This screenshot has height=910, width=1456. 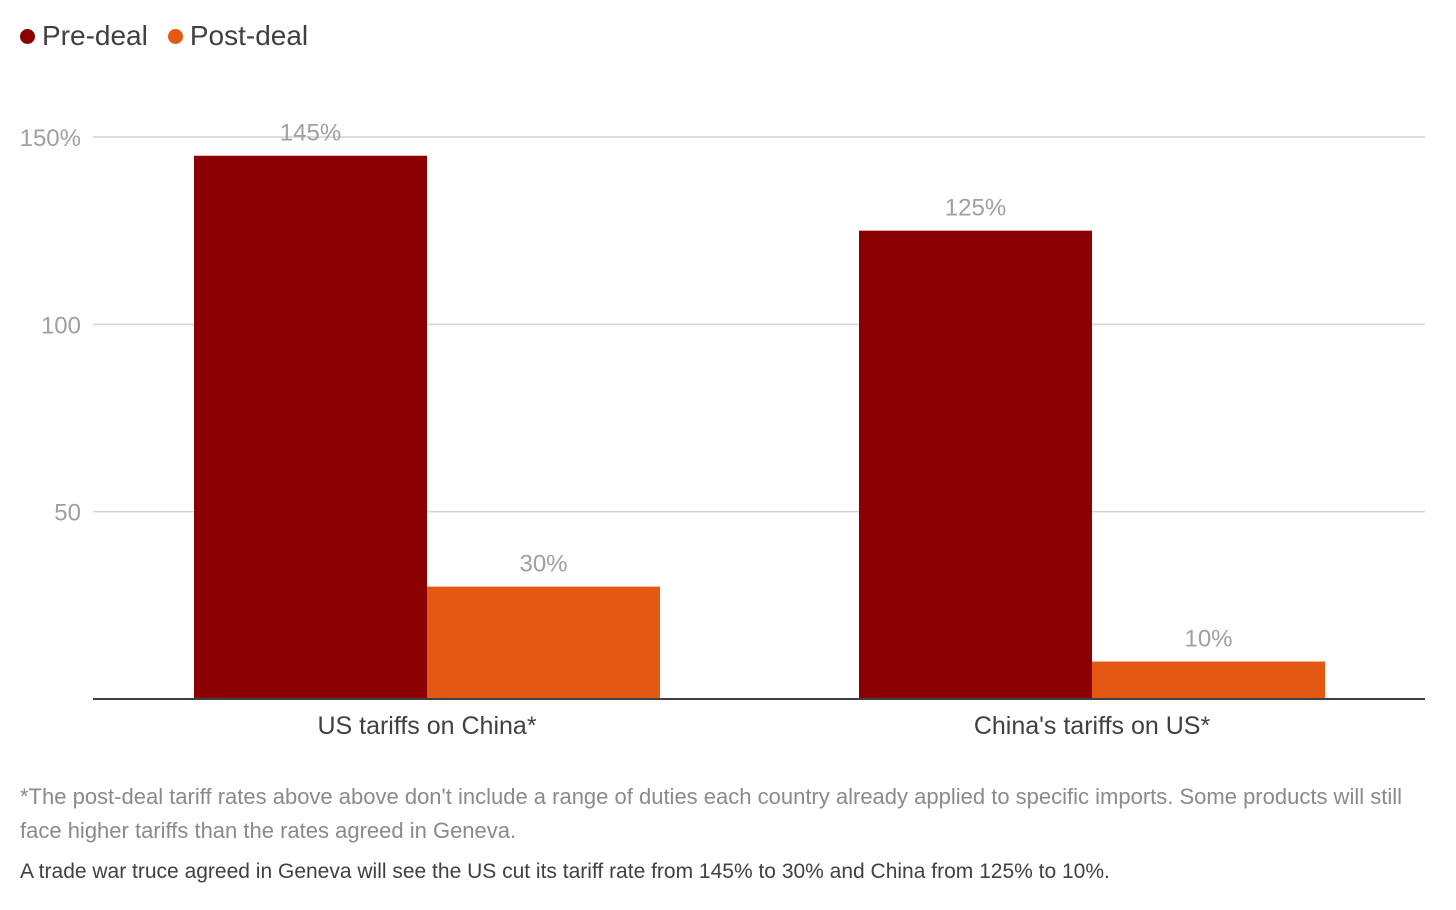 What do you see at coordinates (164, 36) in the screenshot?
I see `chart-legend: Pre-deal Post-deal` at bounding box center [164, 36].